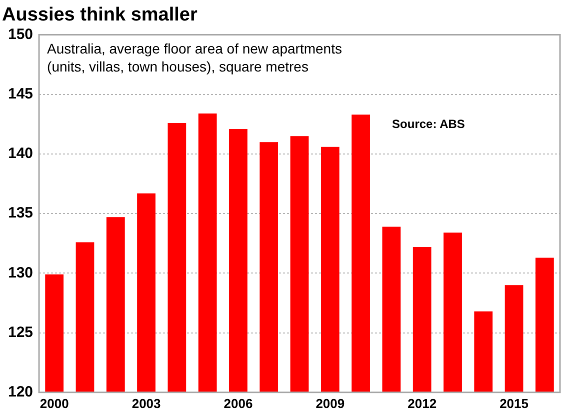 The image size is (568, 416). What do you see at coordinates (54, 403) in the screenshot?
I see `x-tick-label: 2000` at bounding box center [54, 403].